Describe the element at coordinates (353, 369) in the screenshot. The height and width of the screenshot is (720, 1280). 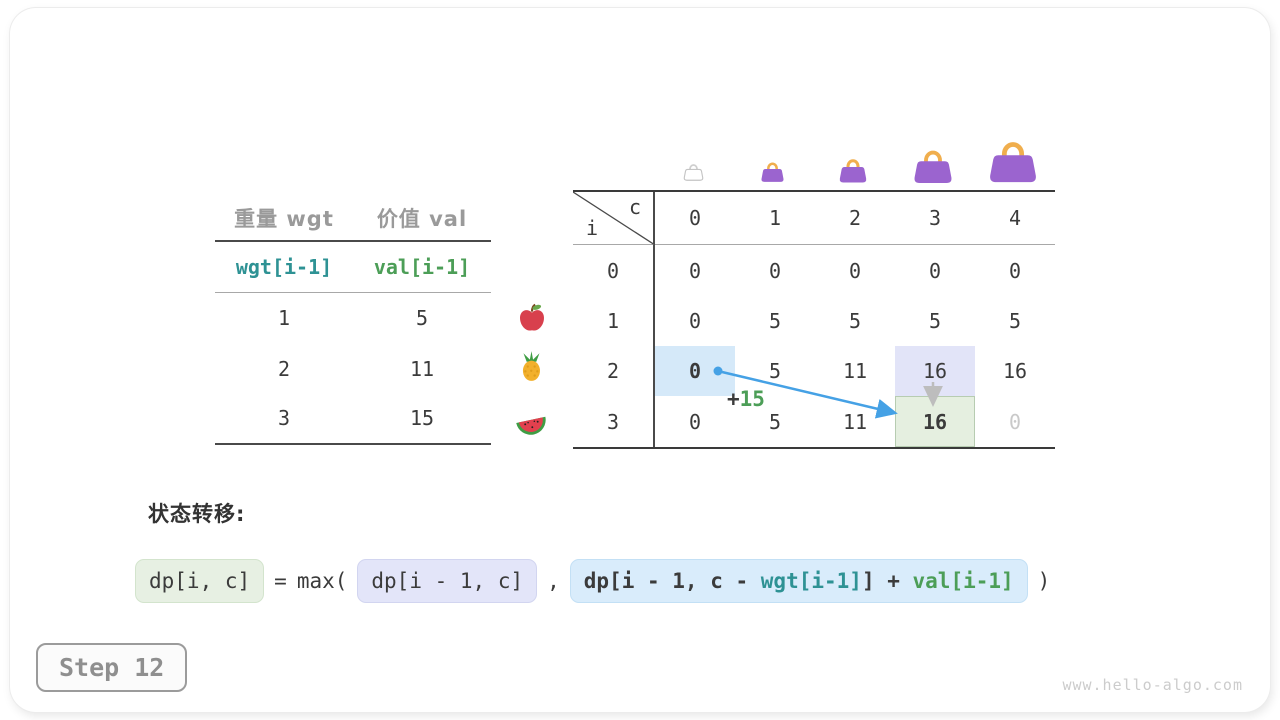
I see `item-row-2: 2 11` at that location.